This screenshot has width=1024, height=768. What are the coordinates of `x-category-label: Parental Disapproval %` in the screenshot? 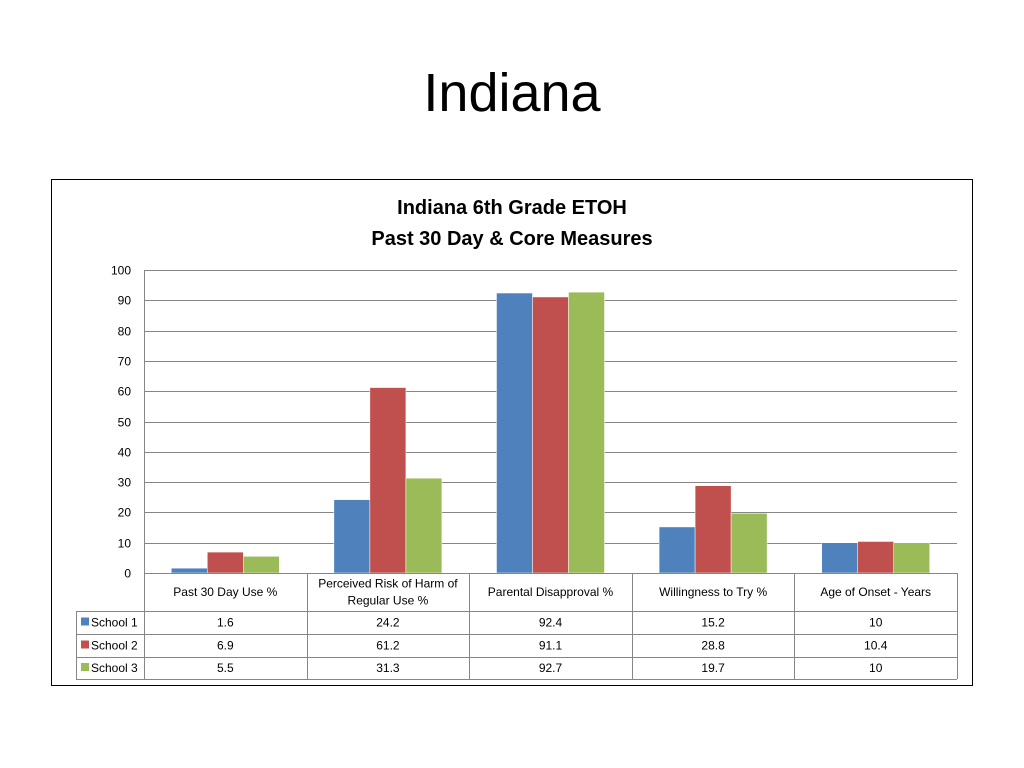 It's located at (551, 592).